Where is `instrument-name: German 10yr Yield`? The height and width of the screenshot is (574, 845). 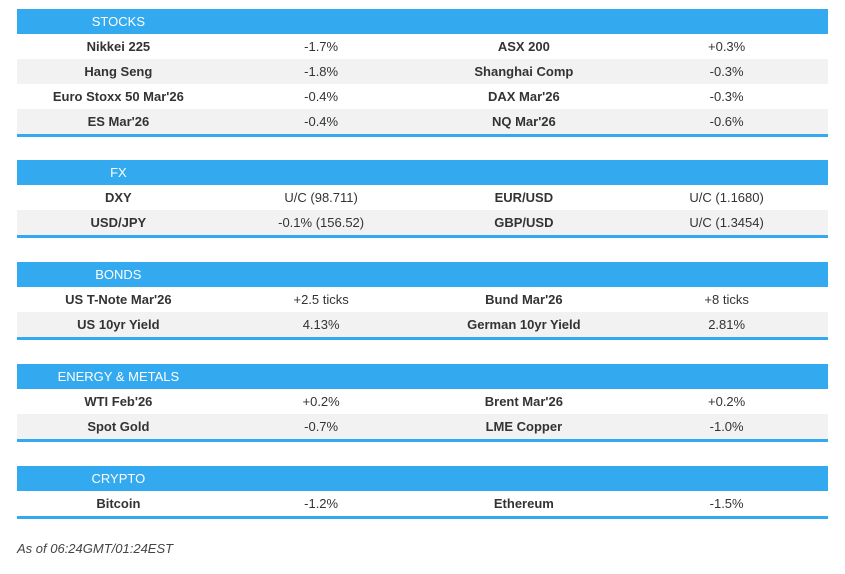 instrument-name: German 10yr Yield is located at coordinates (524, 325).